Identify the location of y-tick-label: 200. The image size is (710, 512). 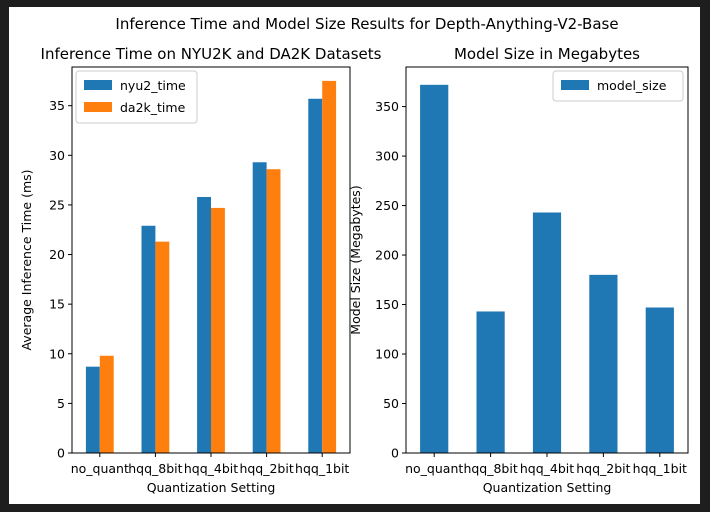
(387, 255).